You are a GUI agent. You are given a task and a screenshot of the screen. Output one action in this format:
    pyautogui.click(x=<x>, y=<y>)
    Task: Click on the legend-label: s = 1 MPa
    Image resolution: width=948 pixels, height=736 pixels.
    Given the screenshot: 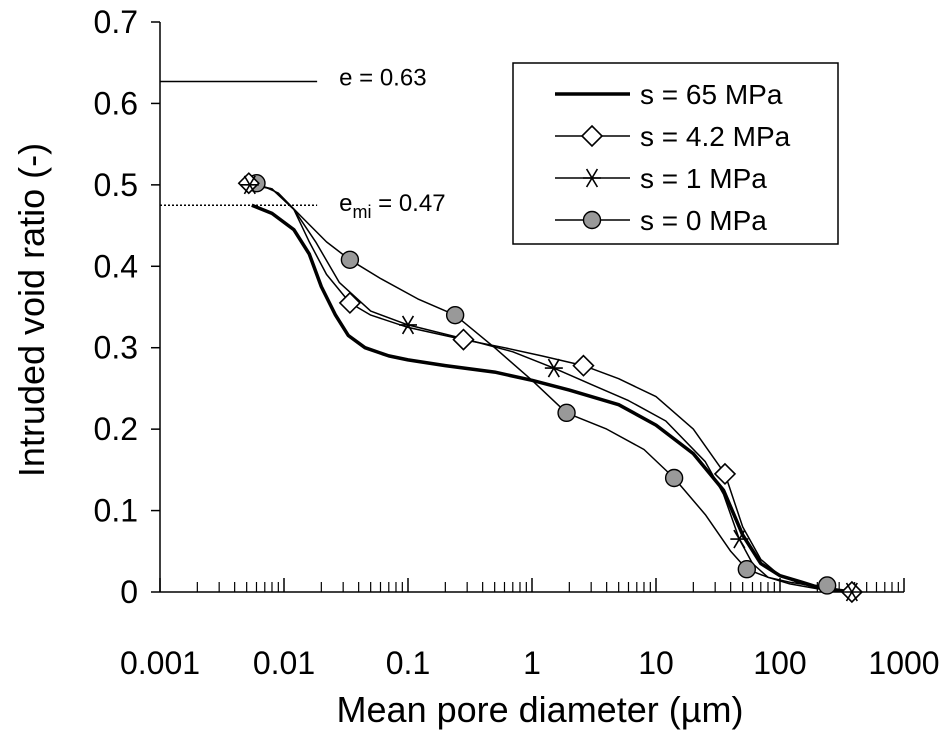 What is the action you would take?
    pyautogui.click(x=703, y=178)
    